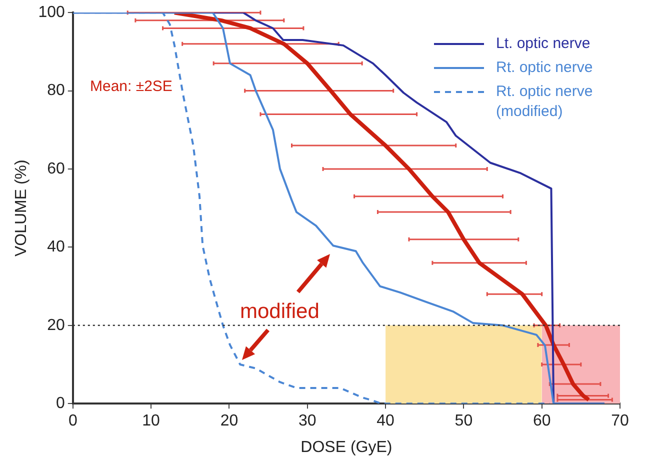 This screenshot has height=465, width=648. I want to click on y-axis-title: VOLUME (%), so click(21, 208).